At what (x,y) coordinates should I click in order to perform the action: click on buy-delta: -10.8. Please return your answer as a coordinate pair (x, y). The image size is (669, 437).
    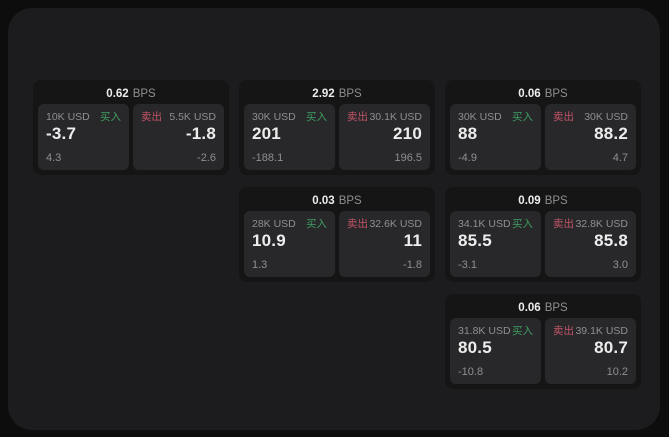
    Looking at the image, I should click on (471, 371).